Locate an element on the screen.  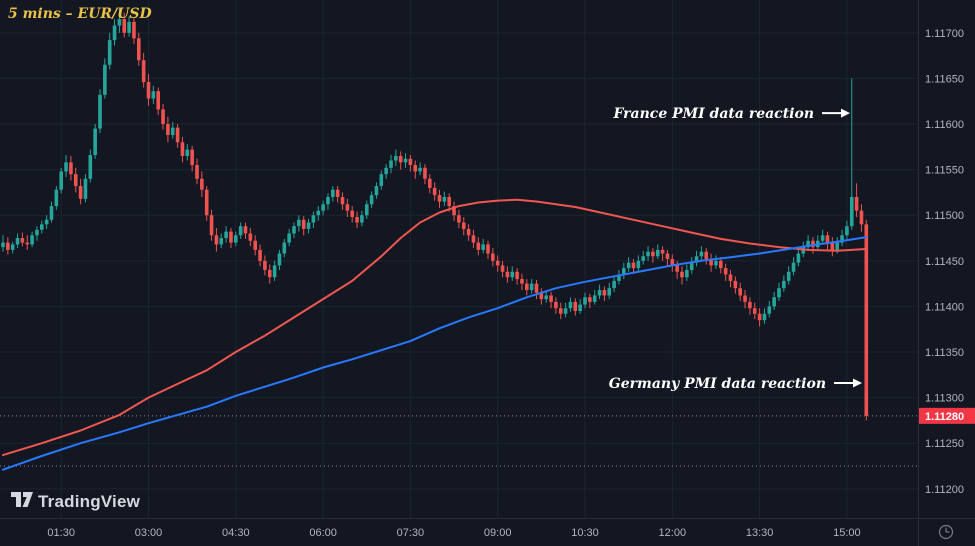
price-axis-label: 1.11500 is located at coordinates (944, 216).